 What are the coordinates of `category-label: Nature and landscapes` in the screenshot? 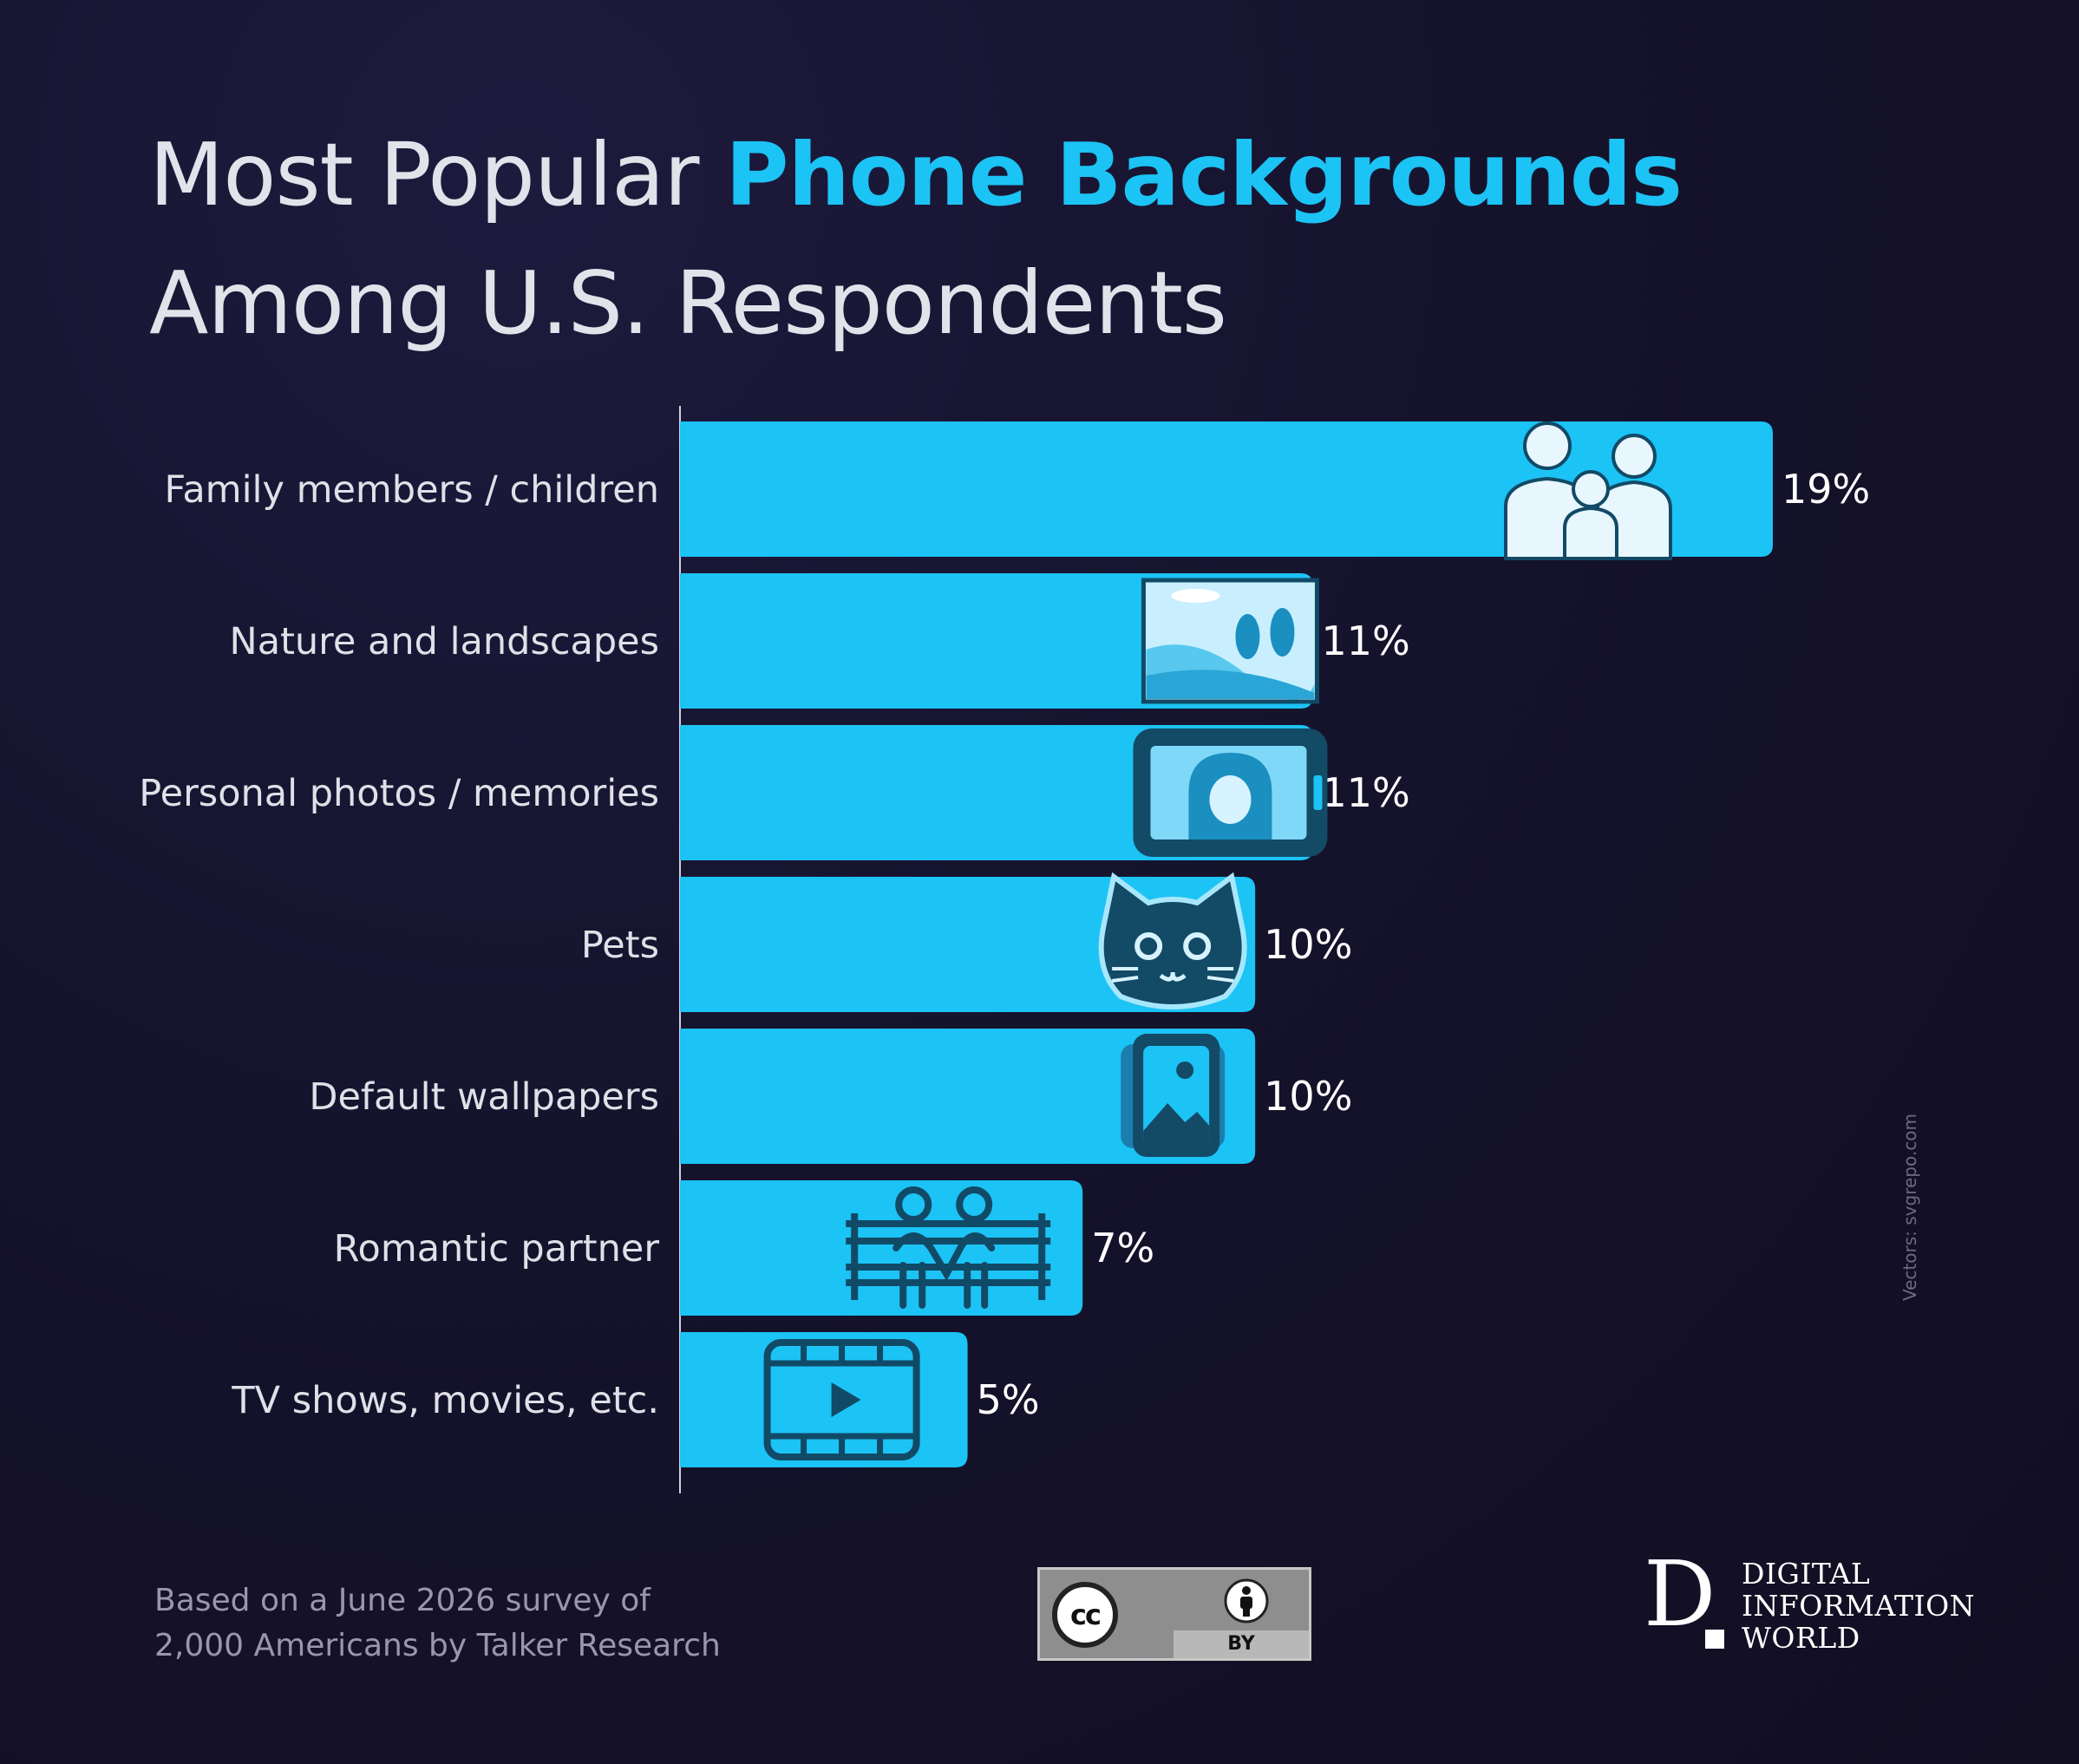 It's located at (444, 641).